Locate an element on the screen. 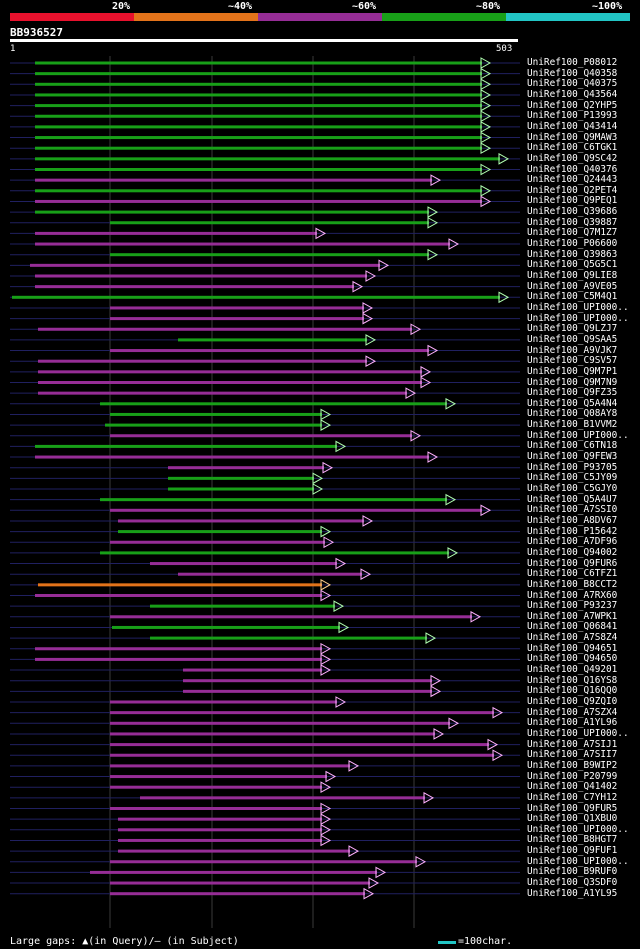  hit-label: UniRef100_Q40358 is located at coordinates (572, 73).